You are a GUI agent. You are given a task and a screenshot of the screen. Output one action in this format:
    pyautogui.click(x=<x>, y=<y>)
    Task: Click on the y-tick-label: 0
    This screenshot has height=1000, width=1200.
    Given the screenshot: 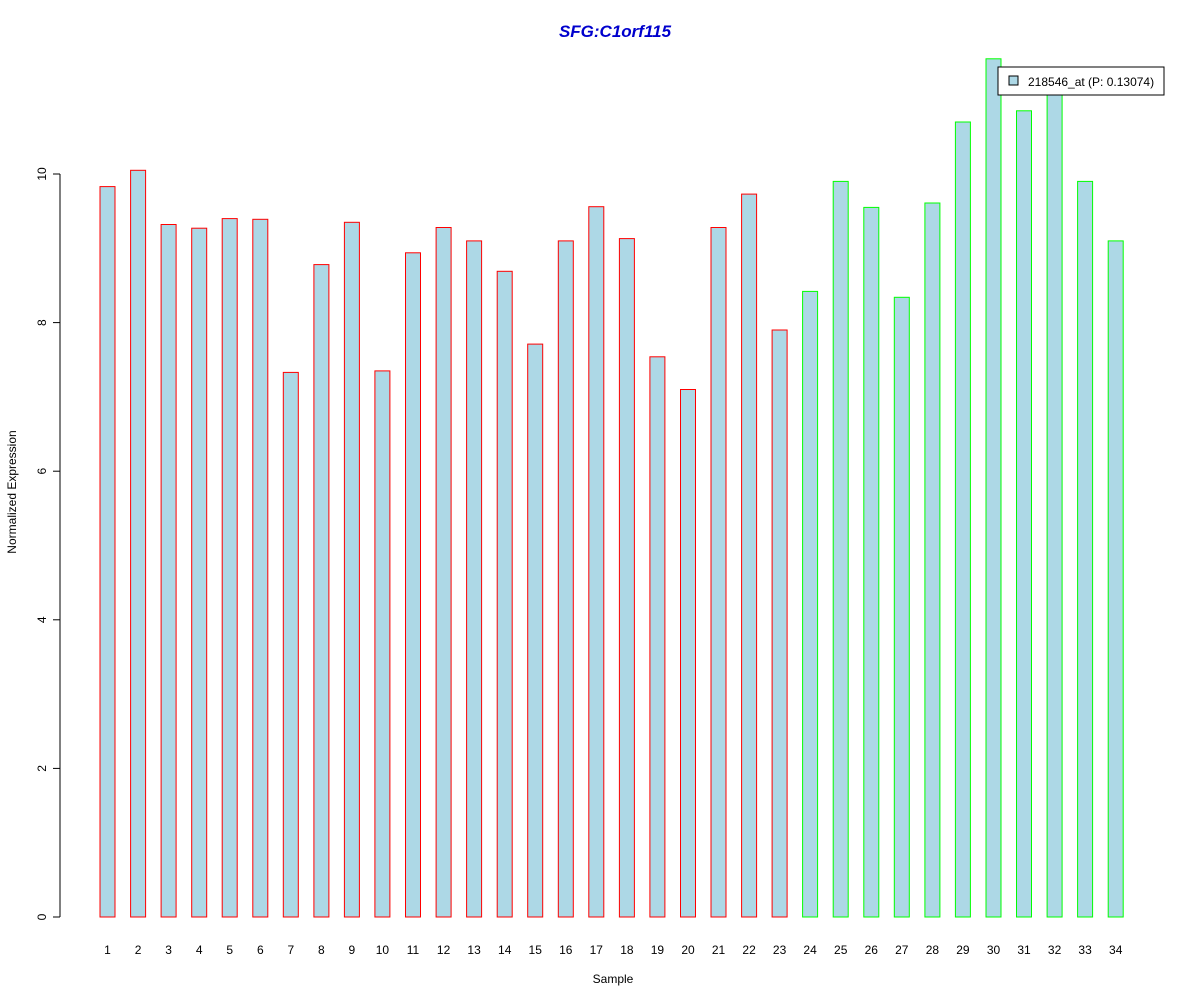 What is the action you would take?
    pyautogui.click(x=42, y=916)
    